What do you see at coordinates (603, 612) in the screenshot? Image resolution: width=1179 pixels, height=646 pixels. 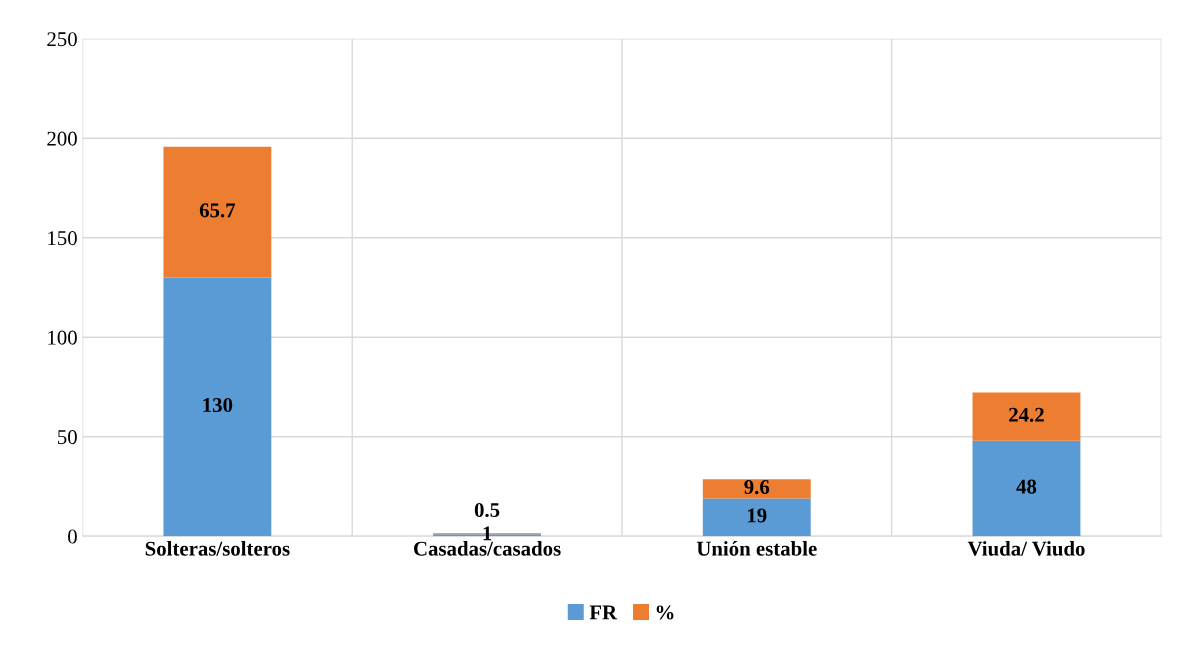 I see `legend-label: FR` at bounding box center [603, 612].